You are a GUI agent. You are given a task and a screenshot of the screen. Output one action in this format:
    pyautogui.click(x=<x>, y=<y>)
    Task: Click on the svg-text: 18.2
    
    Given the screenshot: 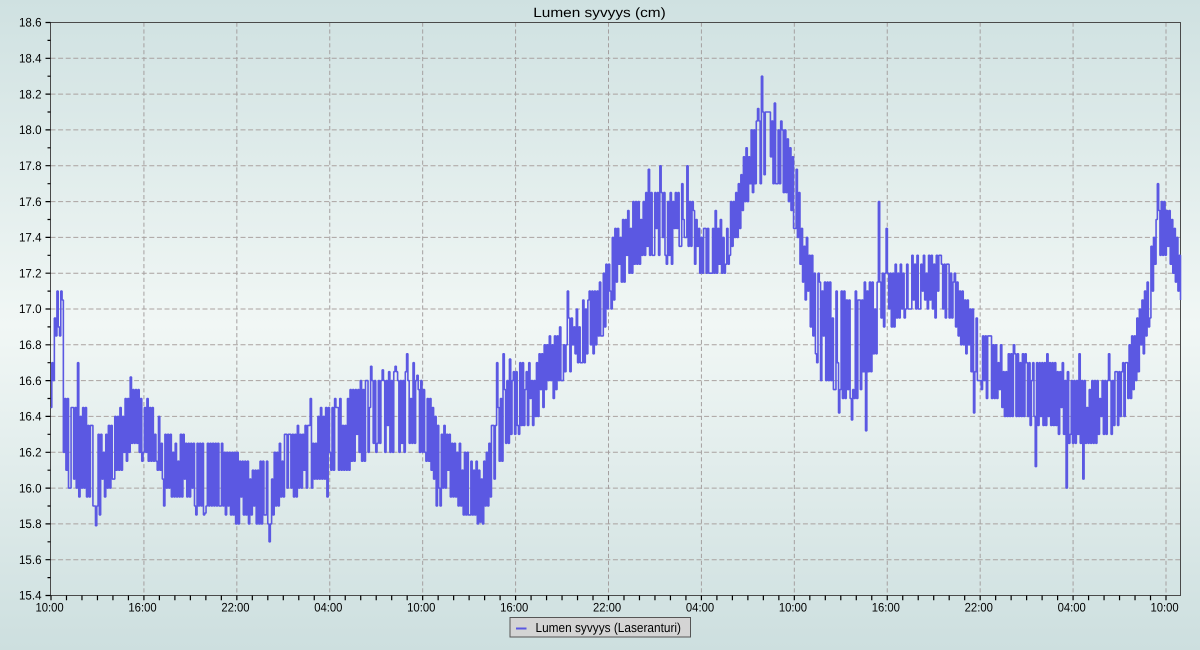 What is the action you would take?
    pyautogui.click(x=30, y=94)
    